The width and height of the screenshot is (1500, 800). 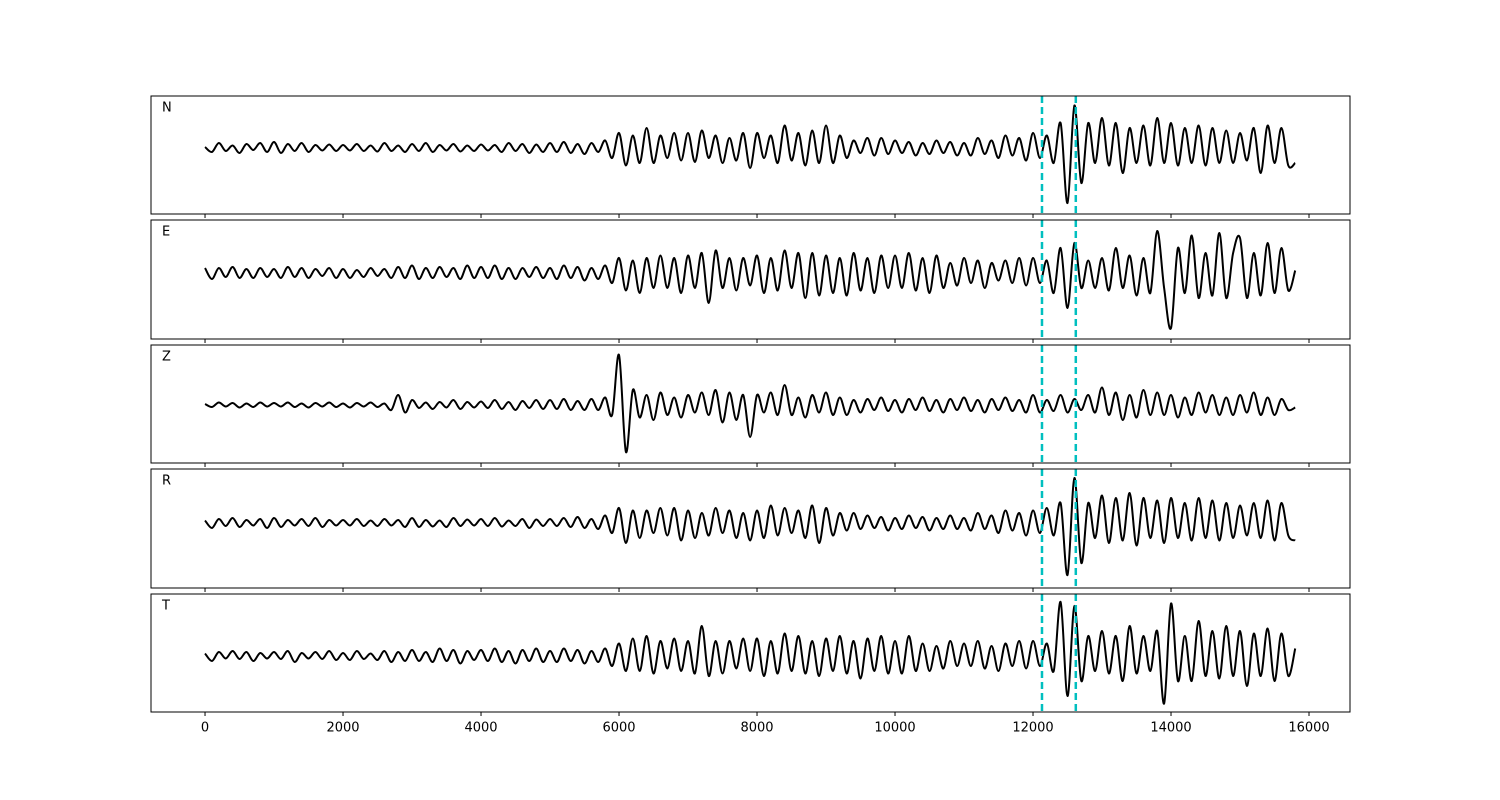 What do you see at coordinates (618, 728) in the screenshot?
I see `x-tick-label: 6000` at bounding box center [618, 728].